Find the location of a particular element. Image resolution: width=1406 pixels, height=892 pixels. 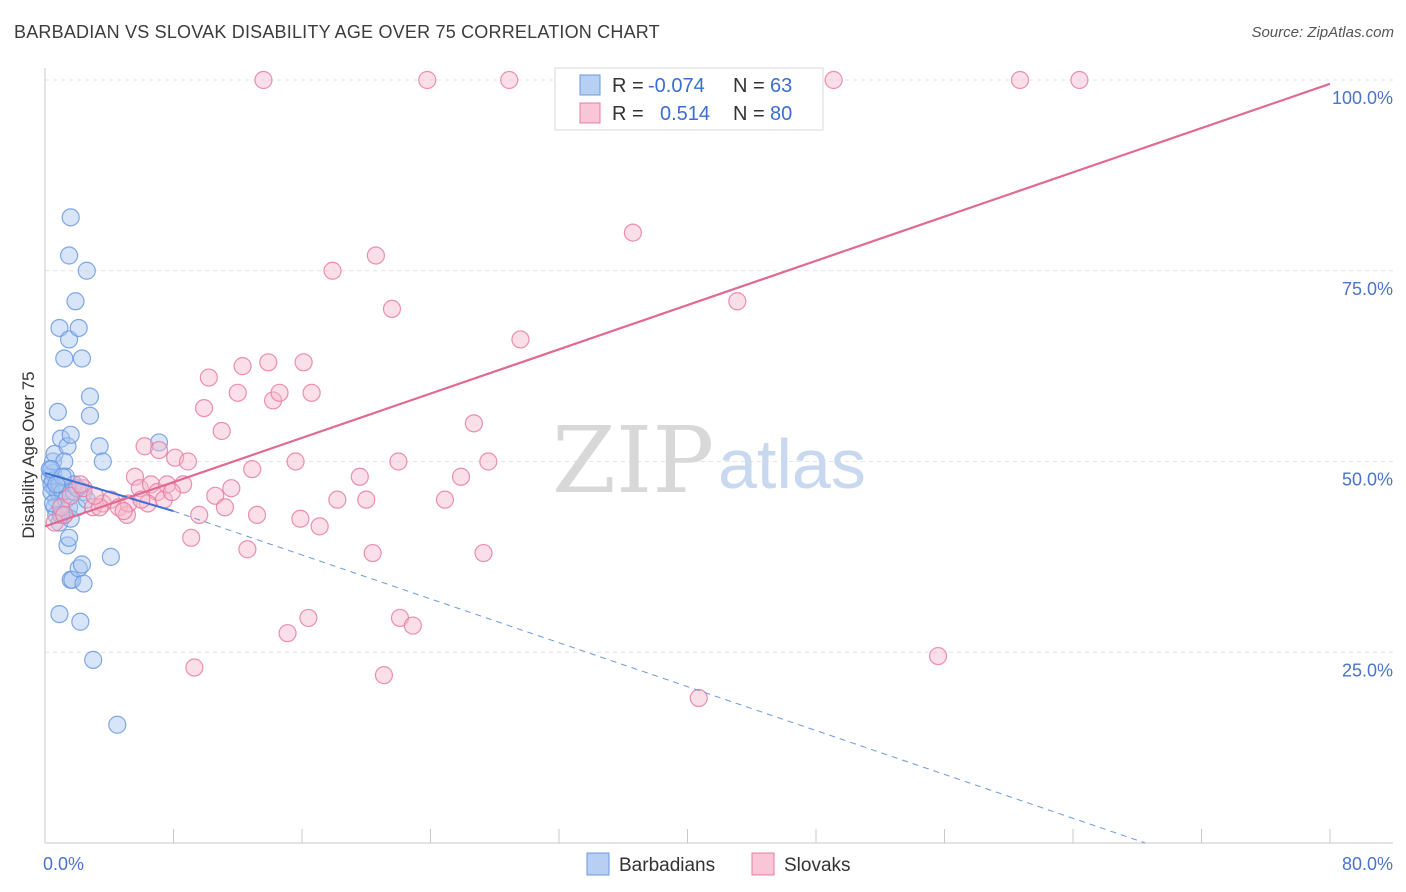

legend-r-label-1: R = is located at coordinates (628, 86).